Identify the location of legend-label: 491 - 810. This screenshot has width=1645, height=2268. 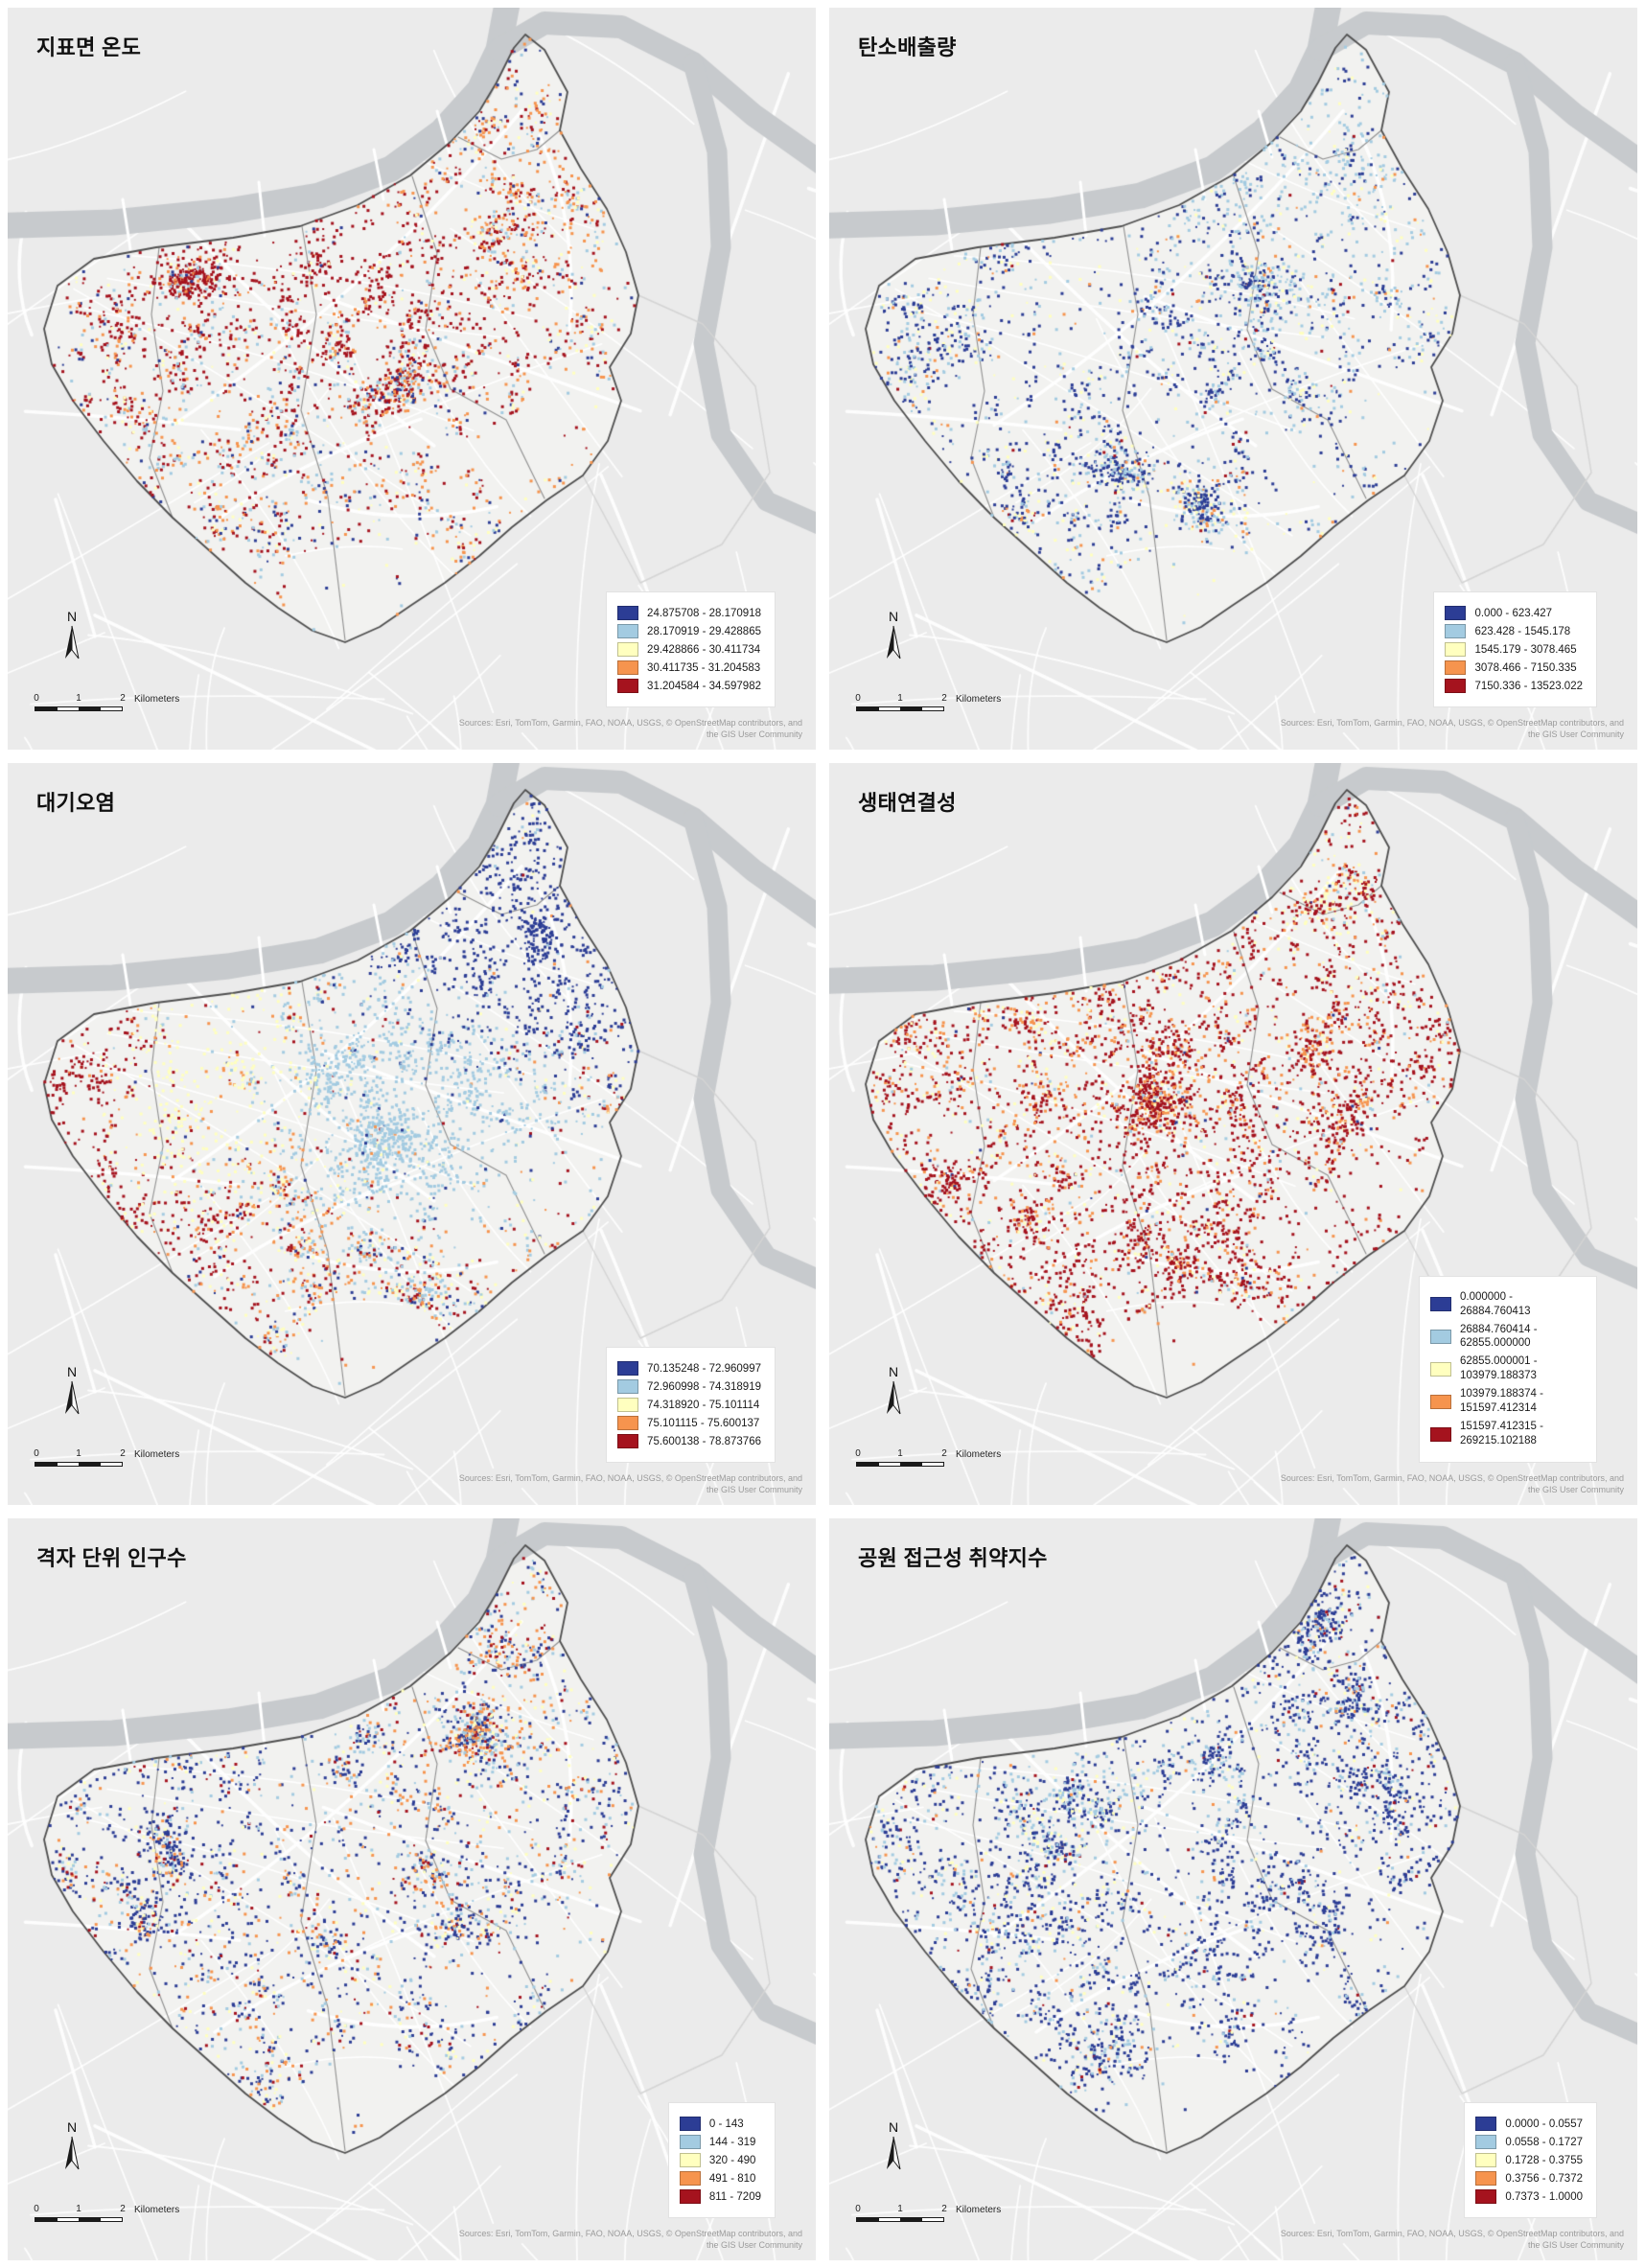
(732, 2178).